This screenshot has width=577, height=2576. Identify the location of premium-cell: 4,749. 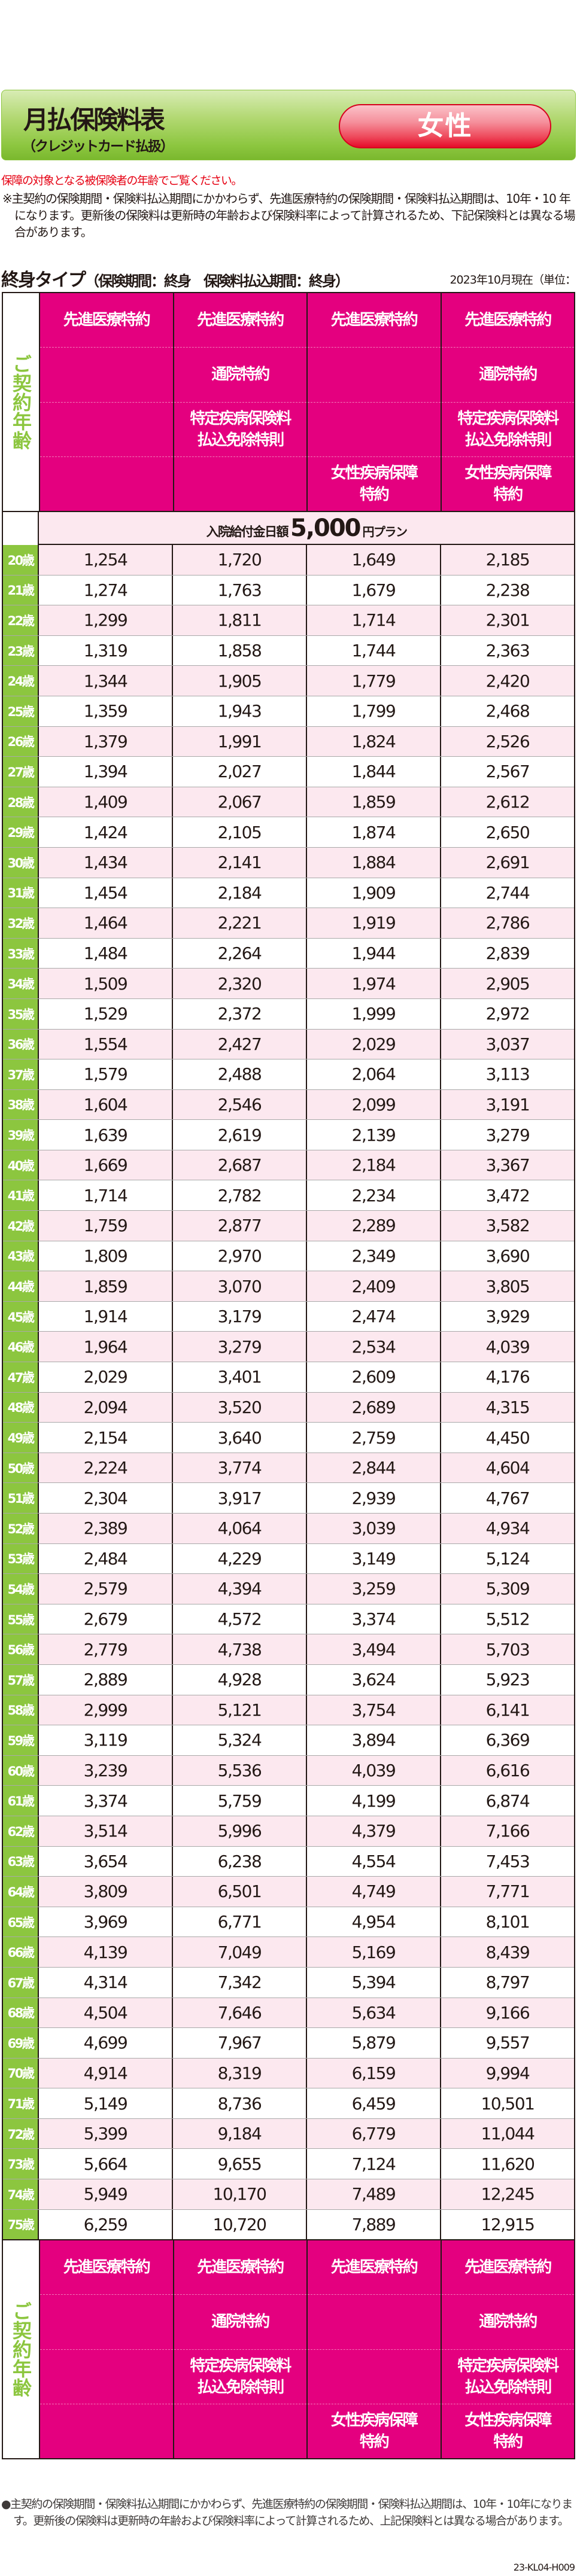
(374, 1892).